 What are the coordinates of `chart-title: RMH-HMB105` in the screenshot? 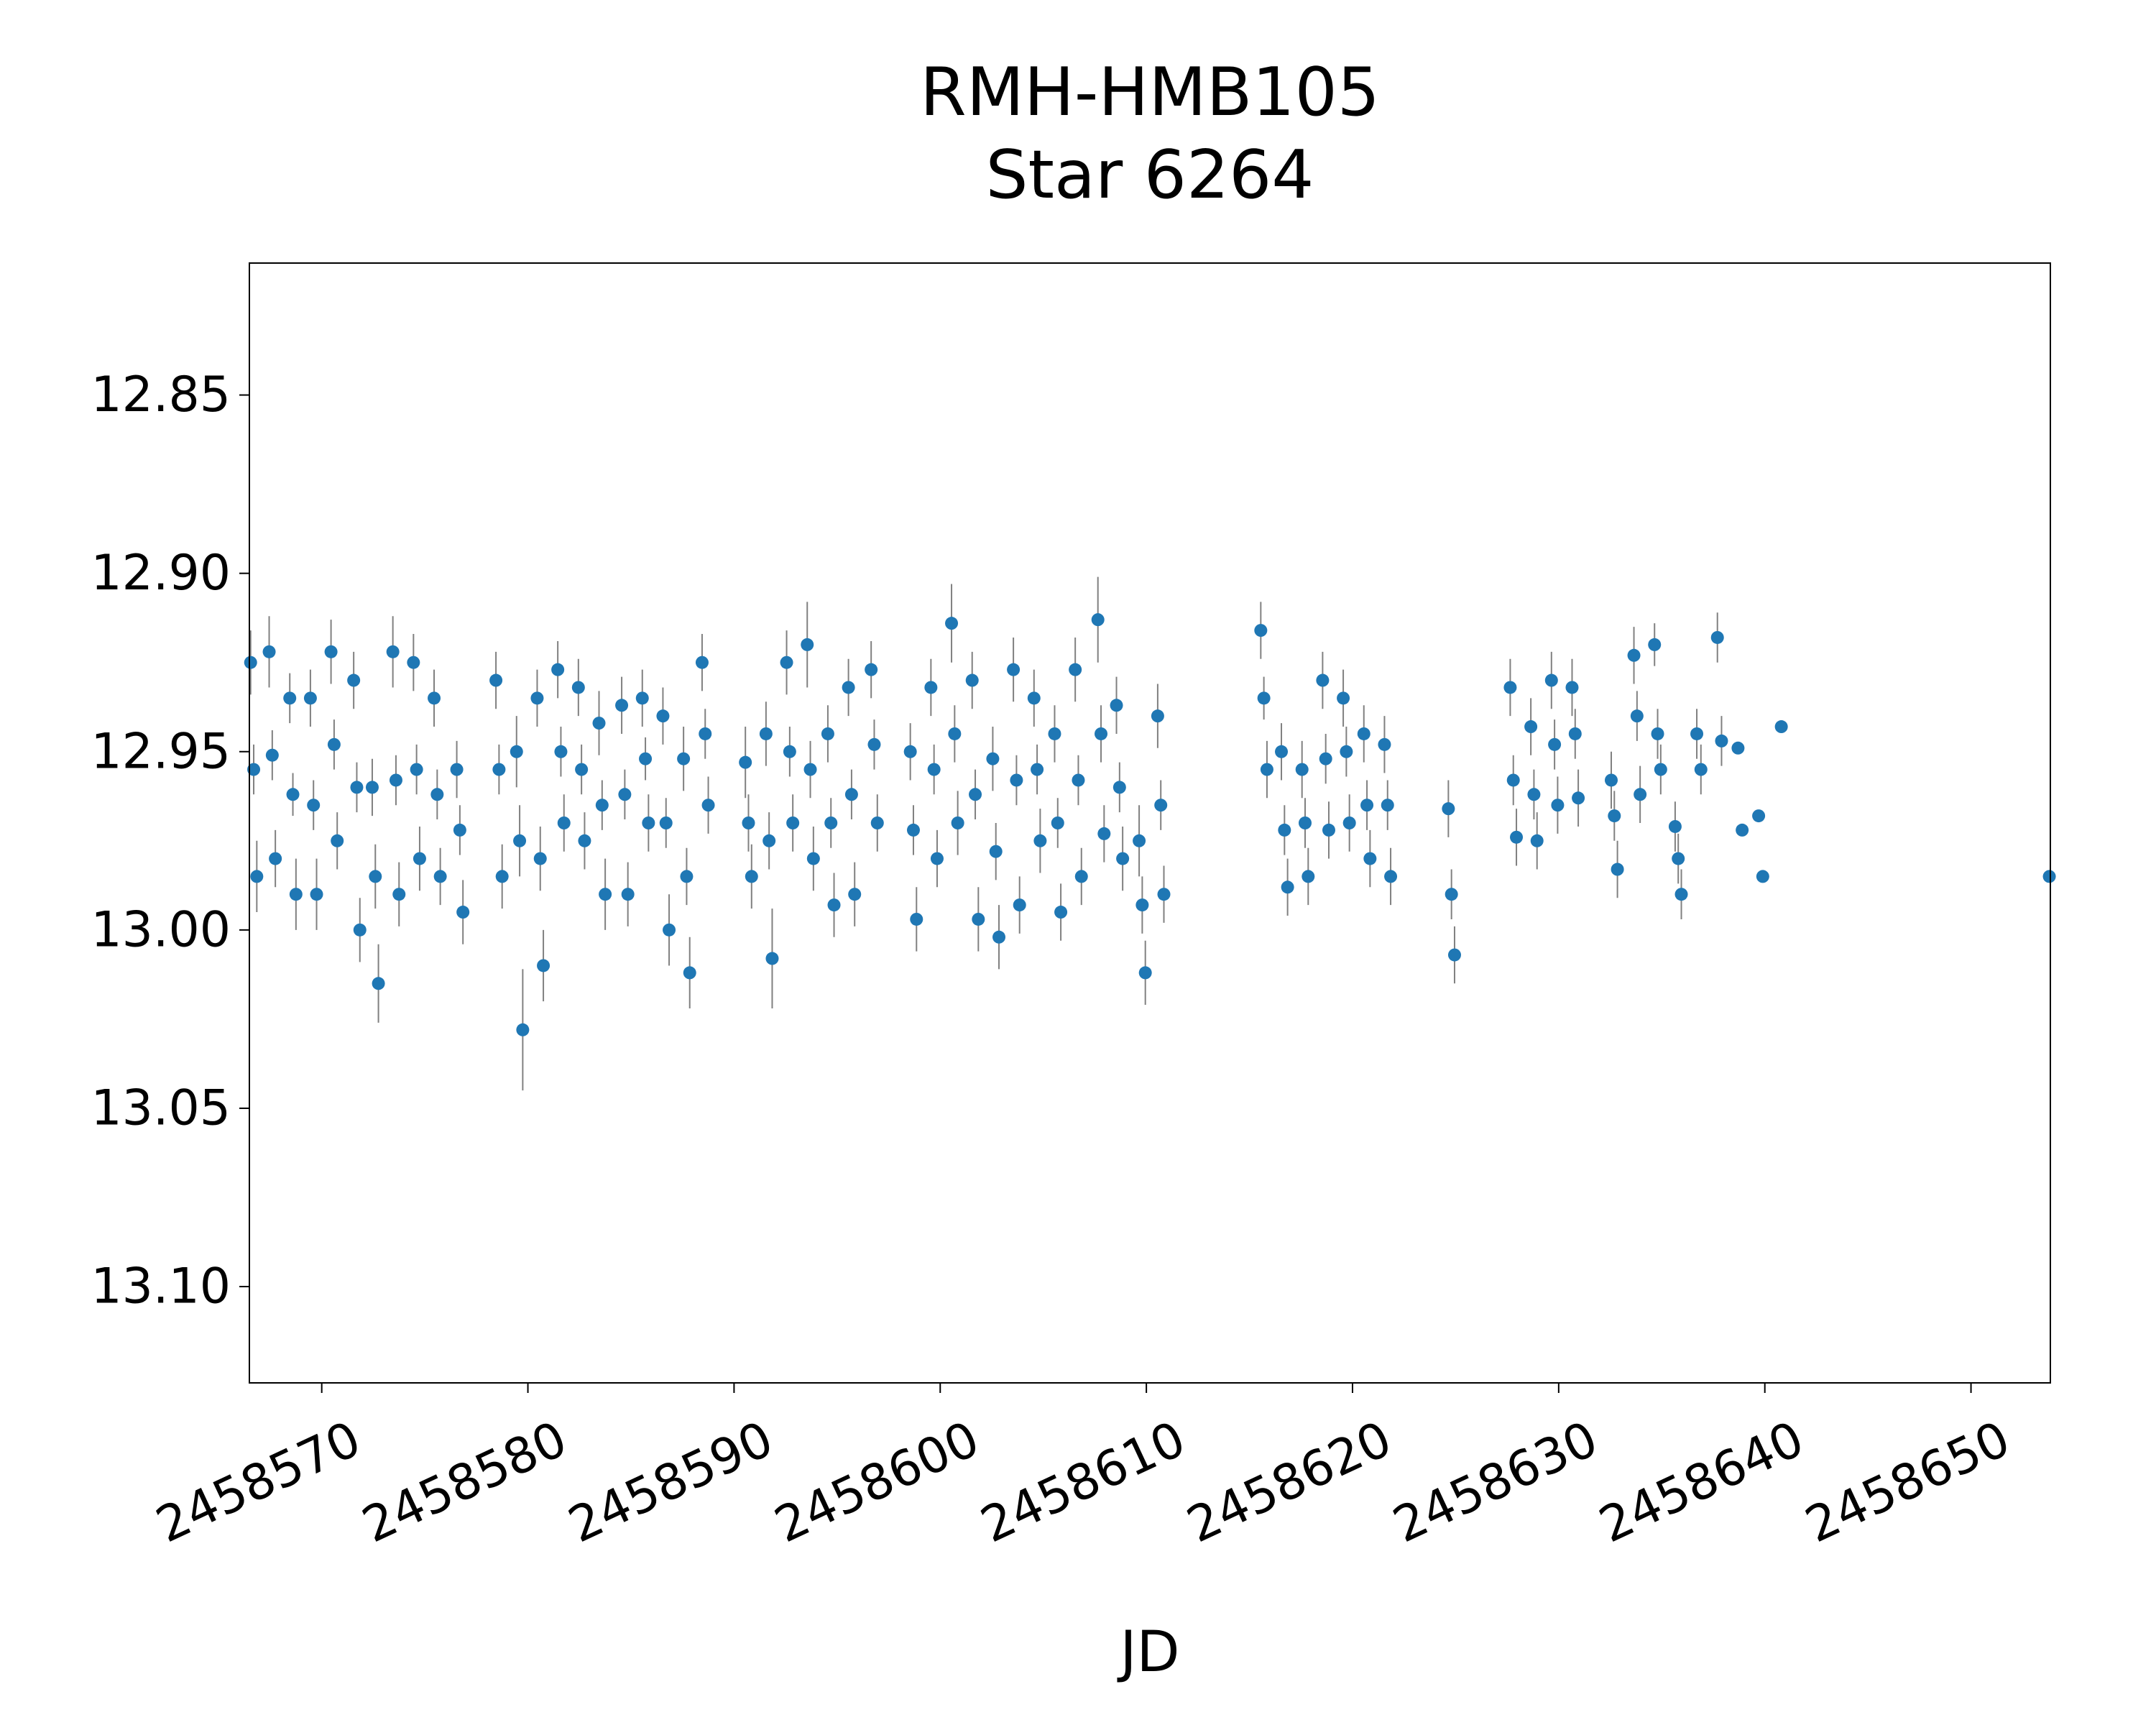 It's located at (1150, 92).